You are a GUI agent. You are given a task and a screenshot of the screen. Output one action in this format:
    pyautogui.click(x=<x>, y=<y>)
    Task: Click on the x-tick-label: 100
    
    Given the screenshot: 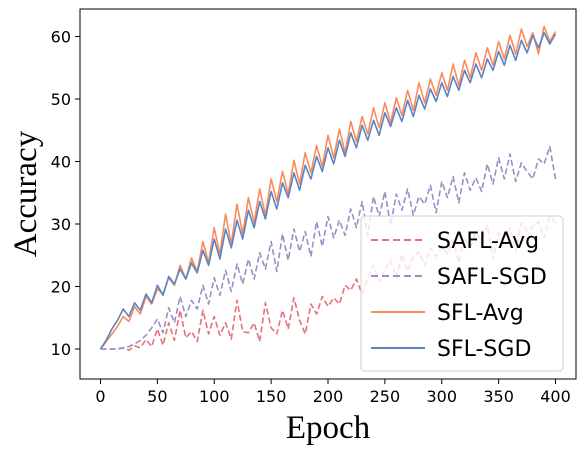 What is the action you would take?
    pyautogui.click(x=214, y=396)
    